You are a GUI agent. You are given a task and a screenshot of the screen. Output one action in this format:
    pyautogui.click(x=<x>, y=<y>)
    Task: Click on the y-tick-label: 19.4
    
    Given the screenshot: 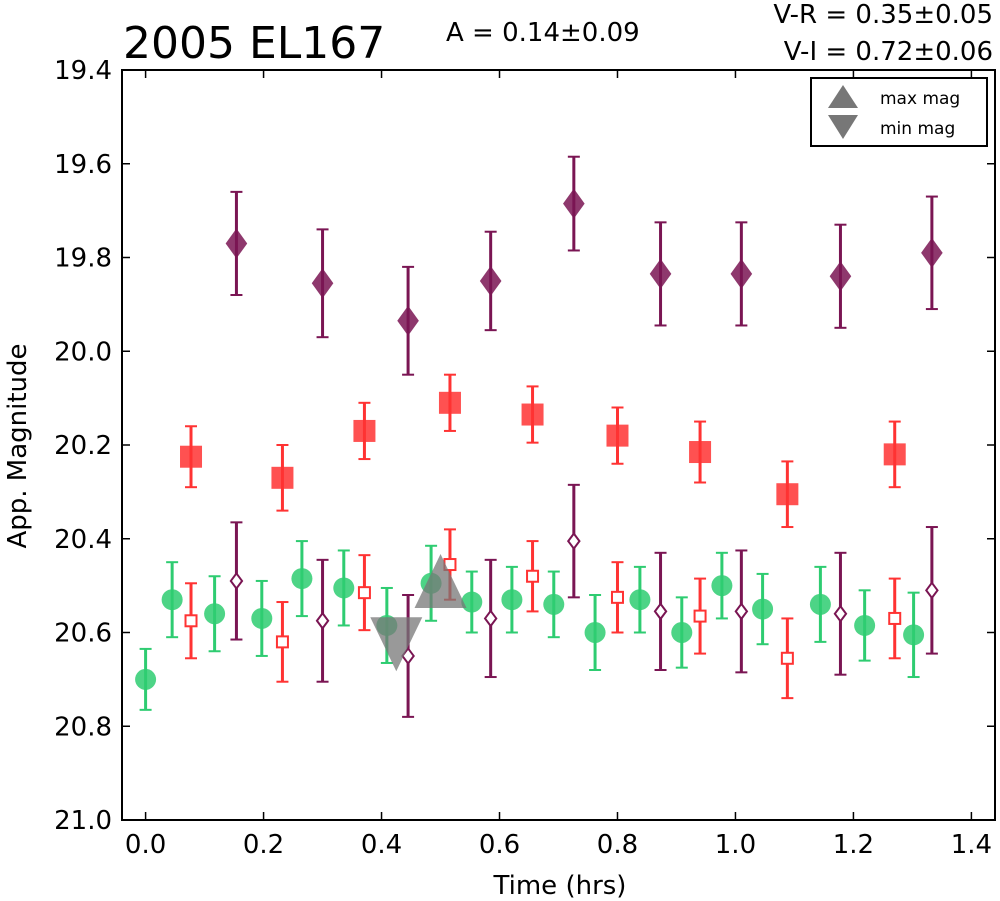 What is the action you would take?
    pyautogui.click(x=83, y=71)
    